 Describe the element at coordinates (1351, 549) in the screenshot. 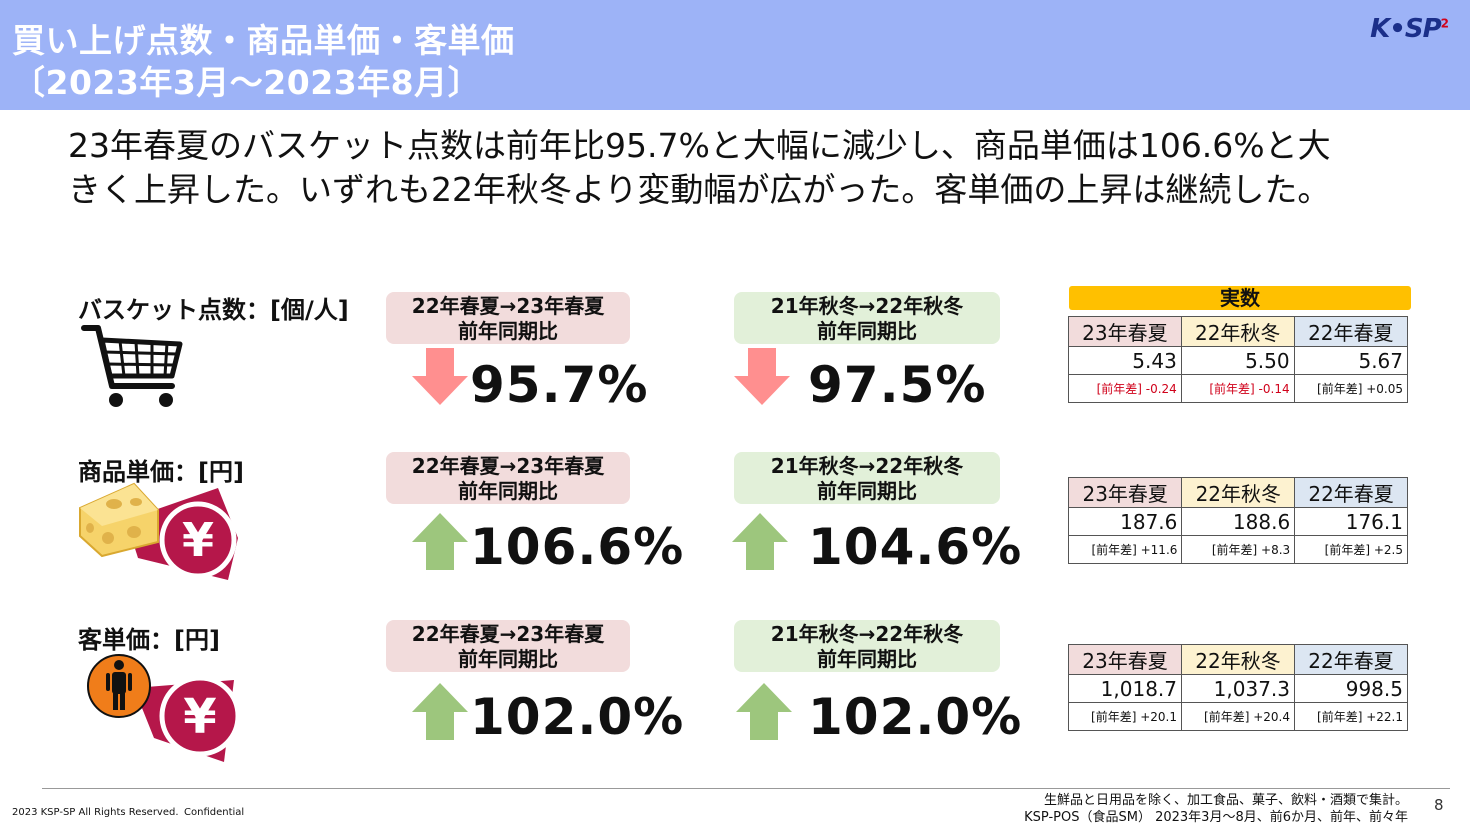

I see `table-diff: [前年差] +2.5` at that location.